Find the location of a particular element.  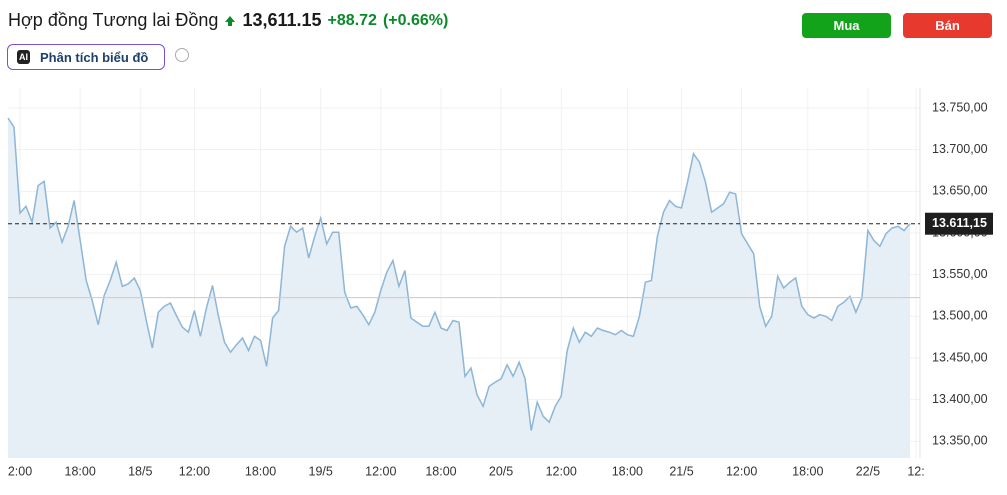

x-tick-label: 22/5 is located at coordinates (868, 471).